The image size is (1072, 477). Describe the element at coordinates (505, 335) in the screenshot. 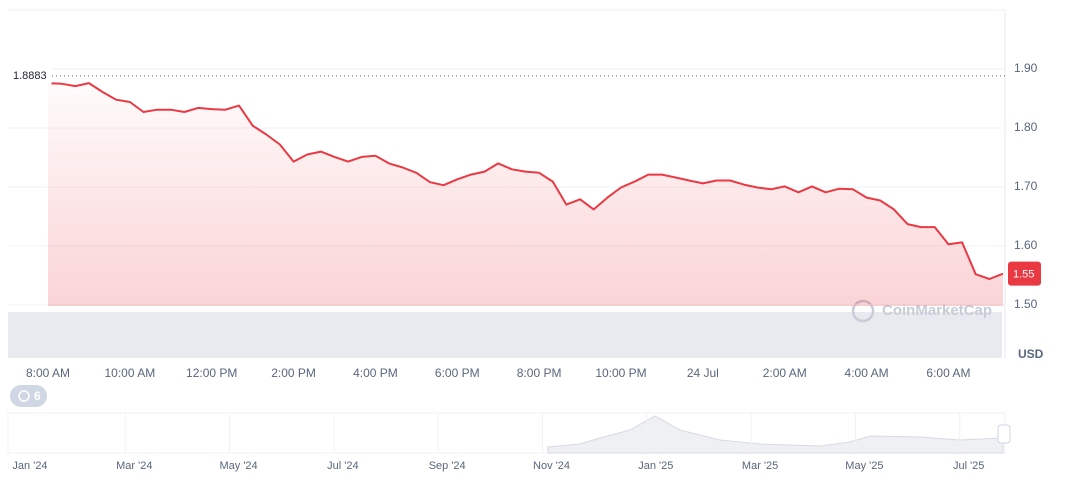

I see `volume-band` at that location.